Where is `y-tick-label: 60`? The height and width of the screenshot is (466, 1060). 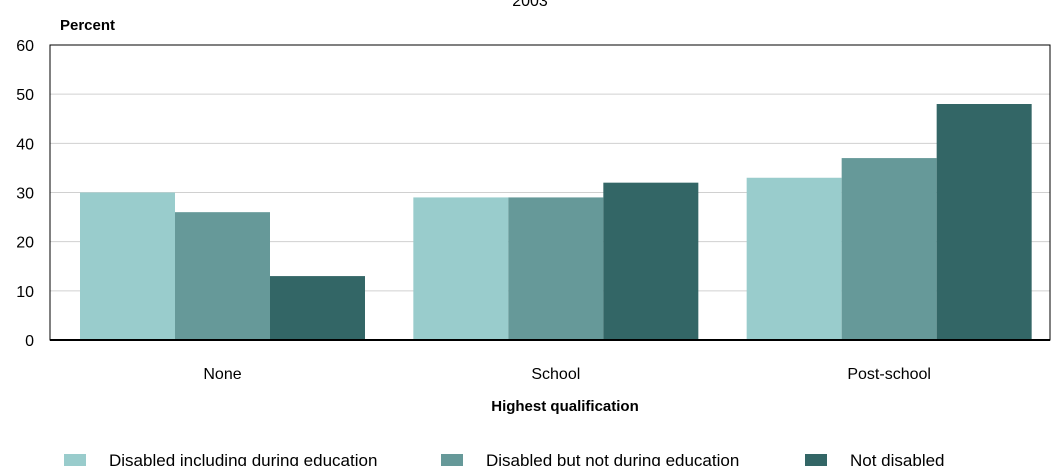 y-tick-label: 60 is located at coordinates (25, 46).